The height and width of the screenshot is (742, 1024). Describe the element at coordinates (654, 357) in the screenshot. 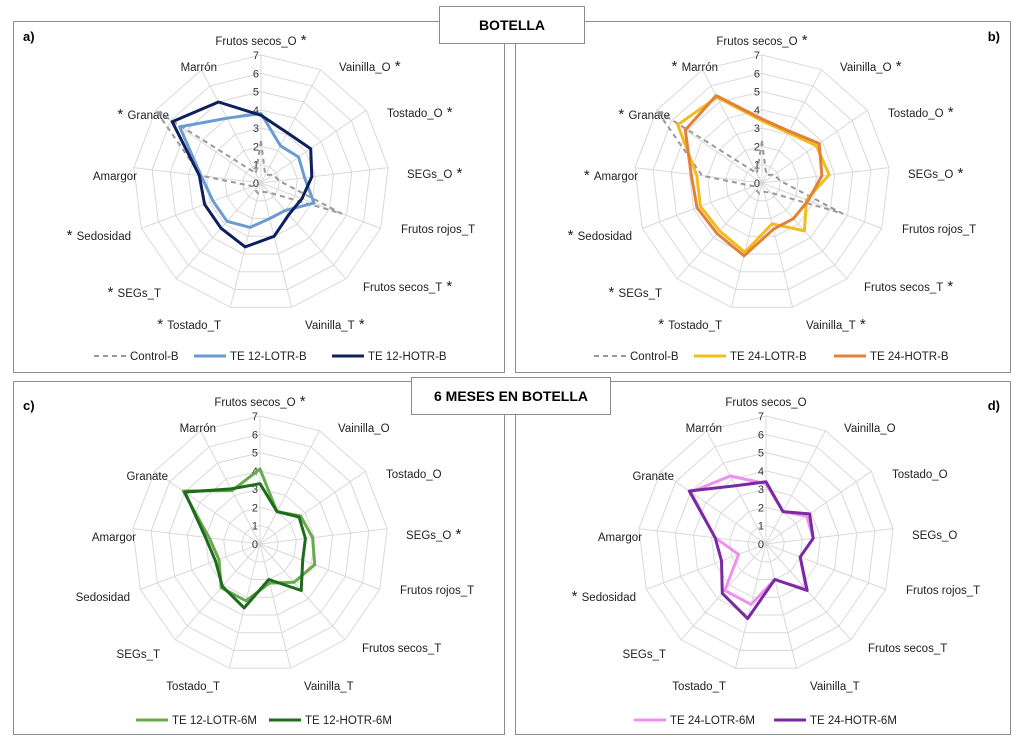

I see `legend-label: Control-B` at that location.